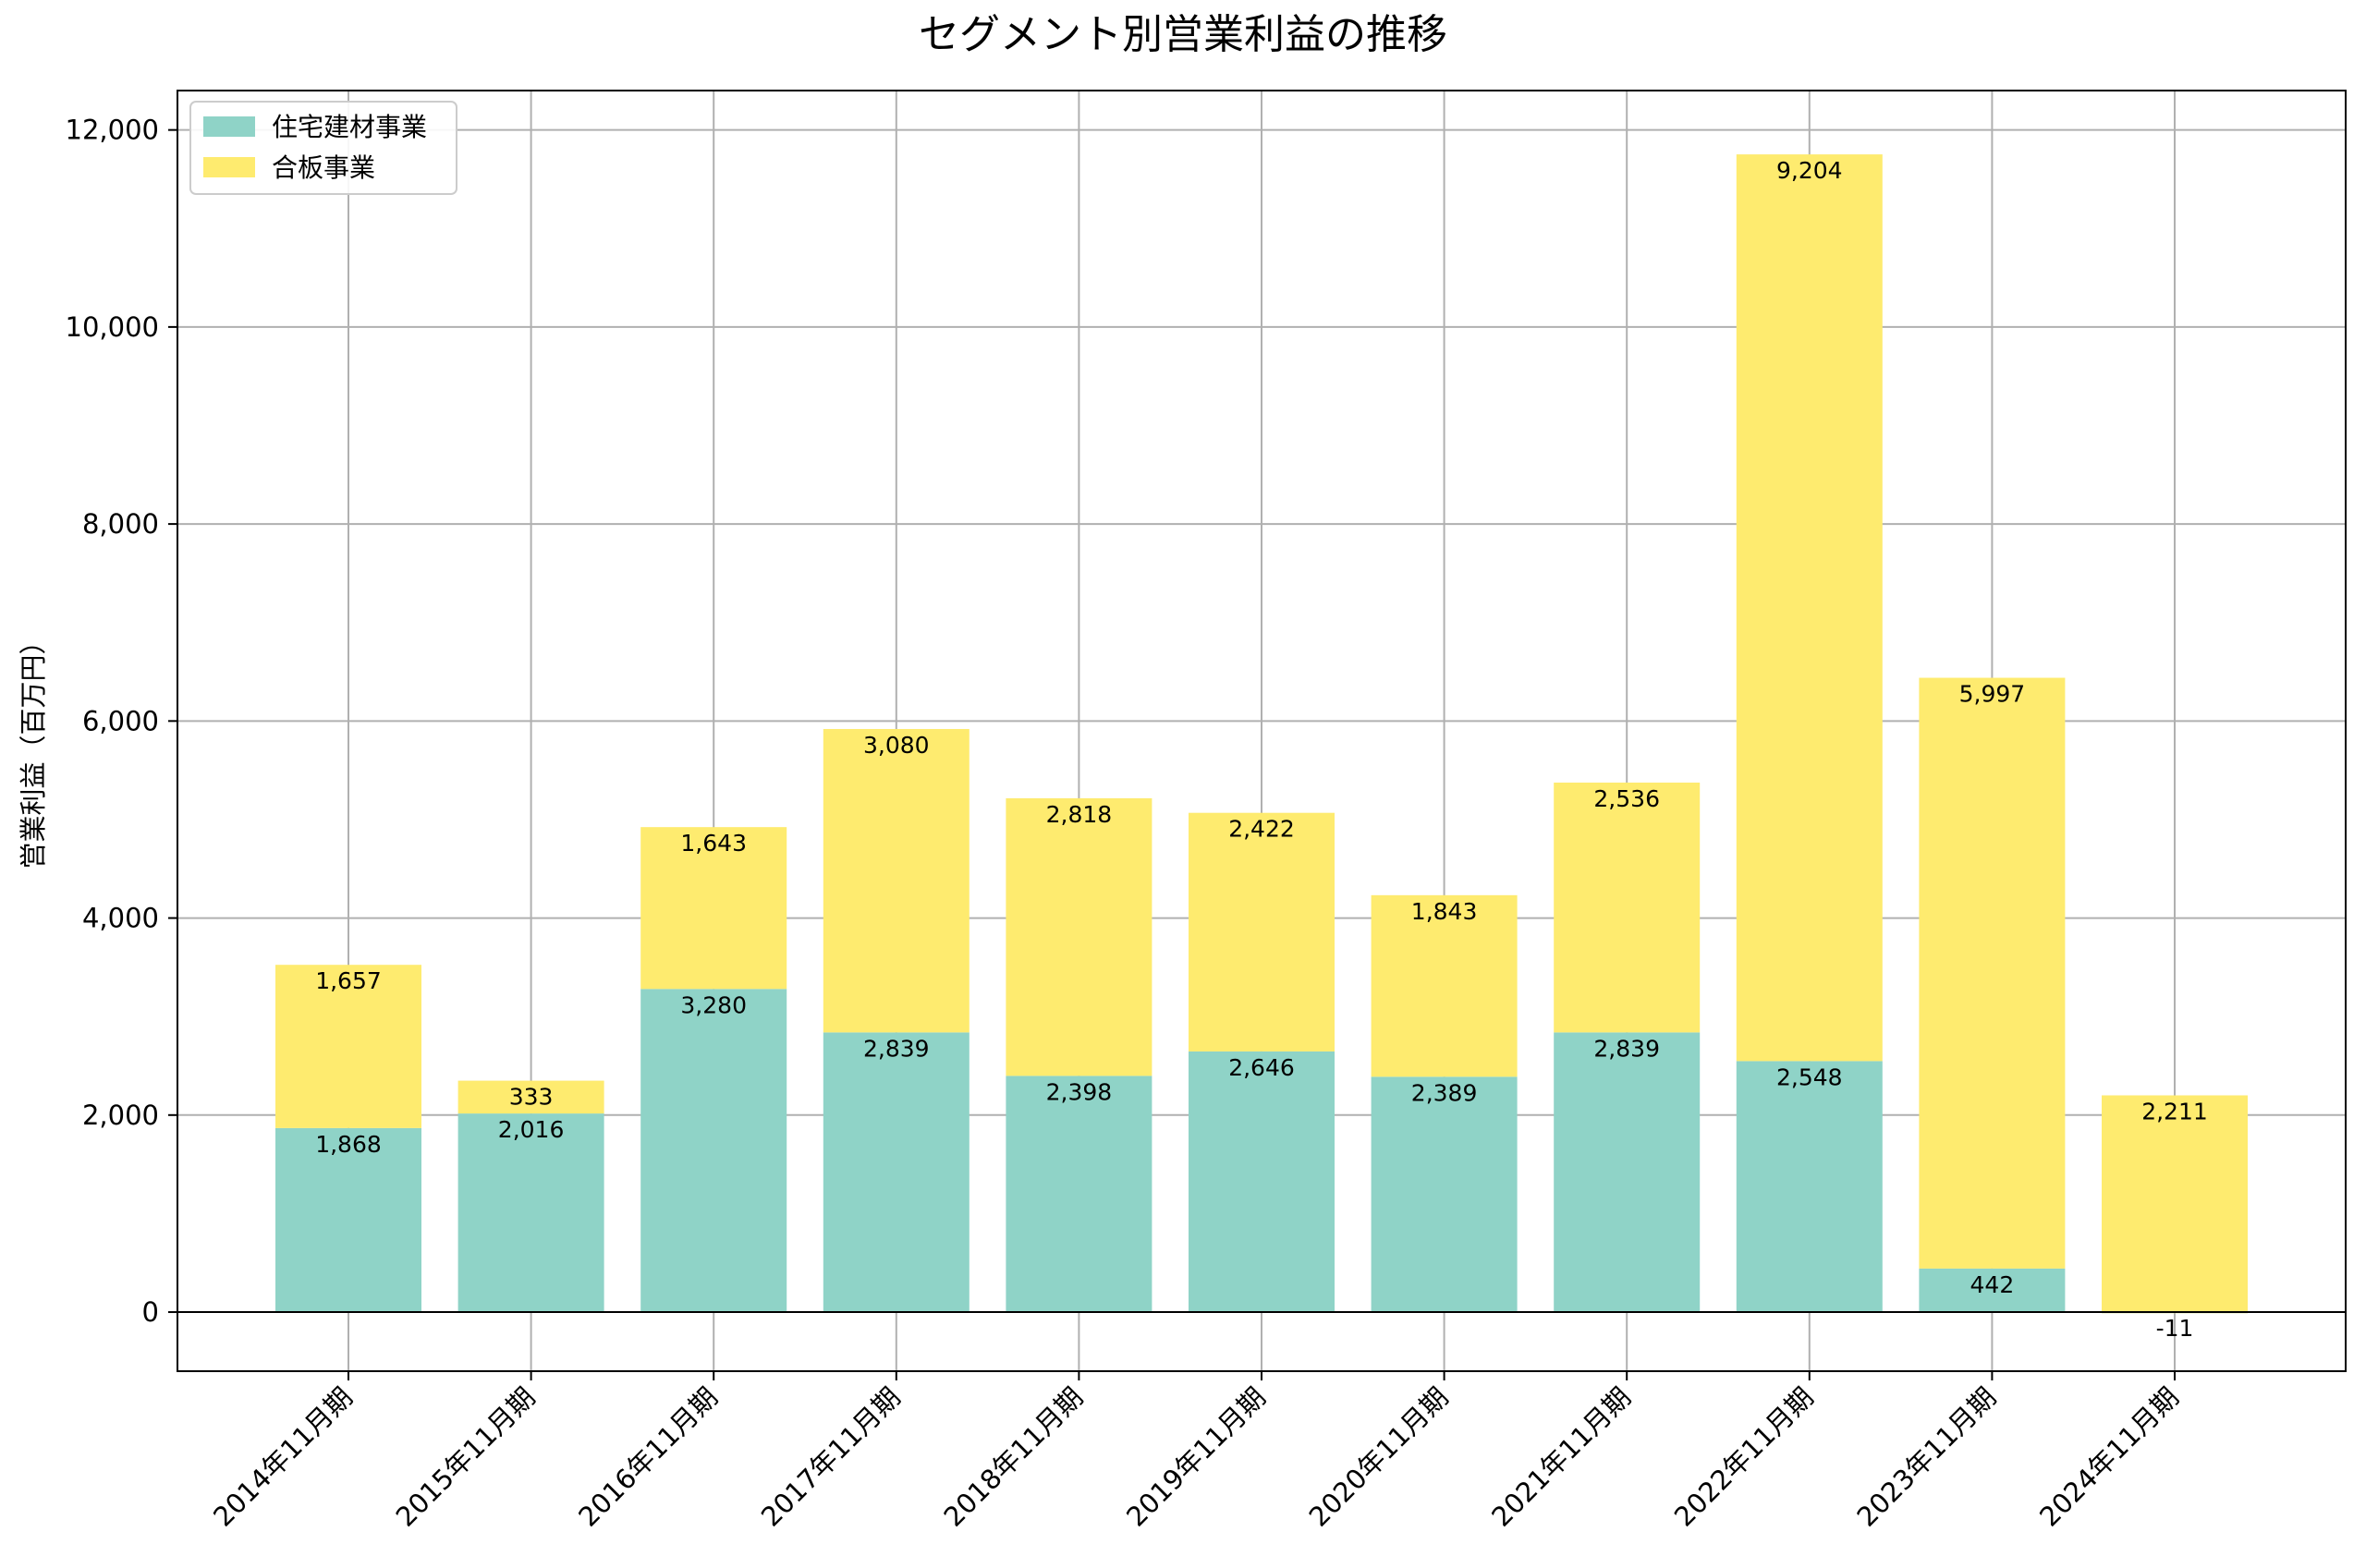  Describe the element at coordinates (1379, 1457) in the screenshot. I see `x-tick-label: 2020年11月期` at that location.